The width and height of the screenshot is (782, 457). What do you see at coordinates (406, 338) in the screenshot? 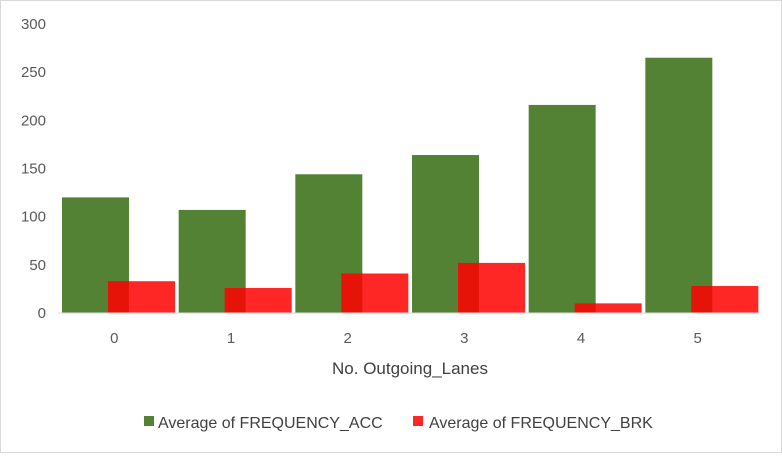
I see `x-axis-tick-labels: 0 1 2 3 4 5` at bounding box center [406, 338].